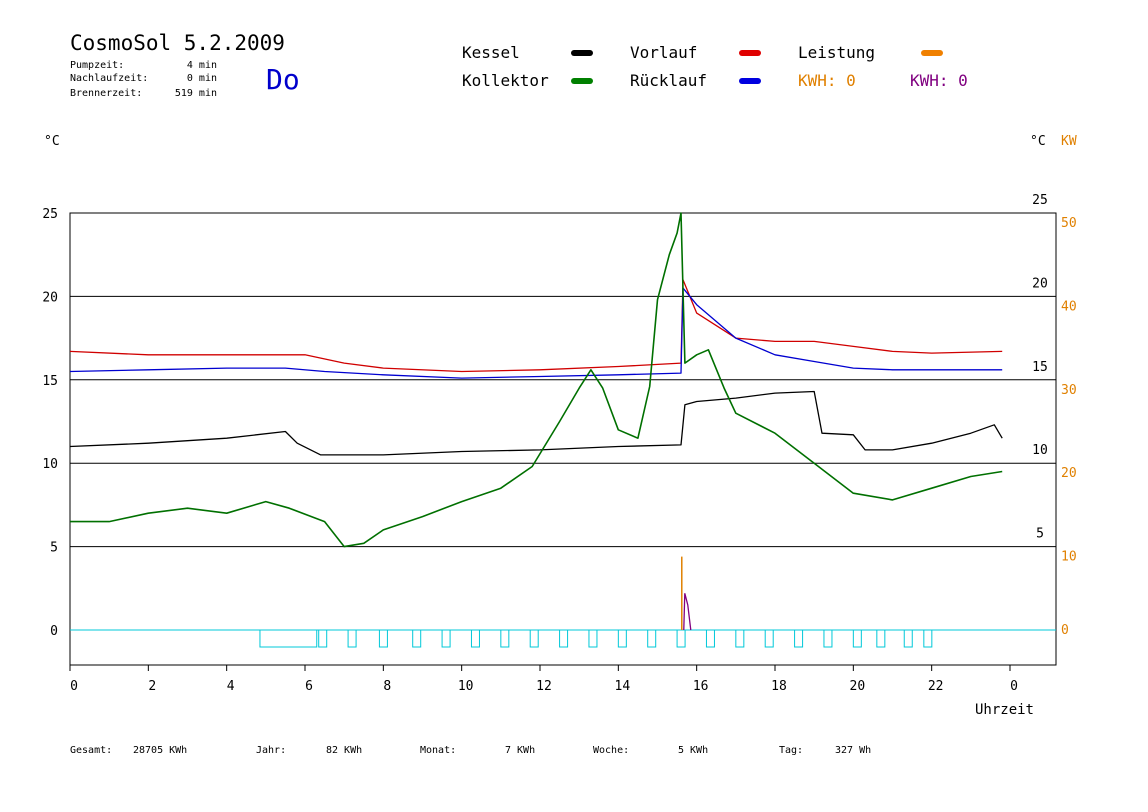 This screenshot has width=1148, height=812. I want to click on pump-pulses, so click(596, 638).